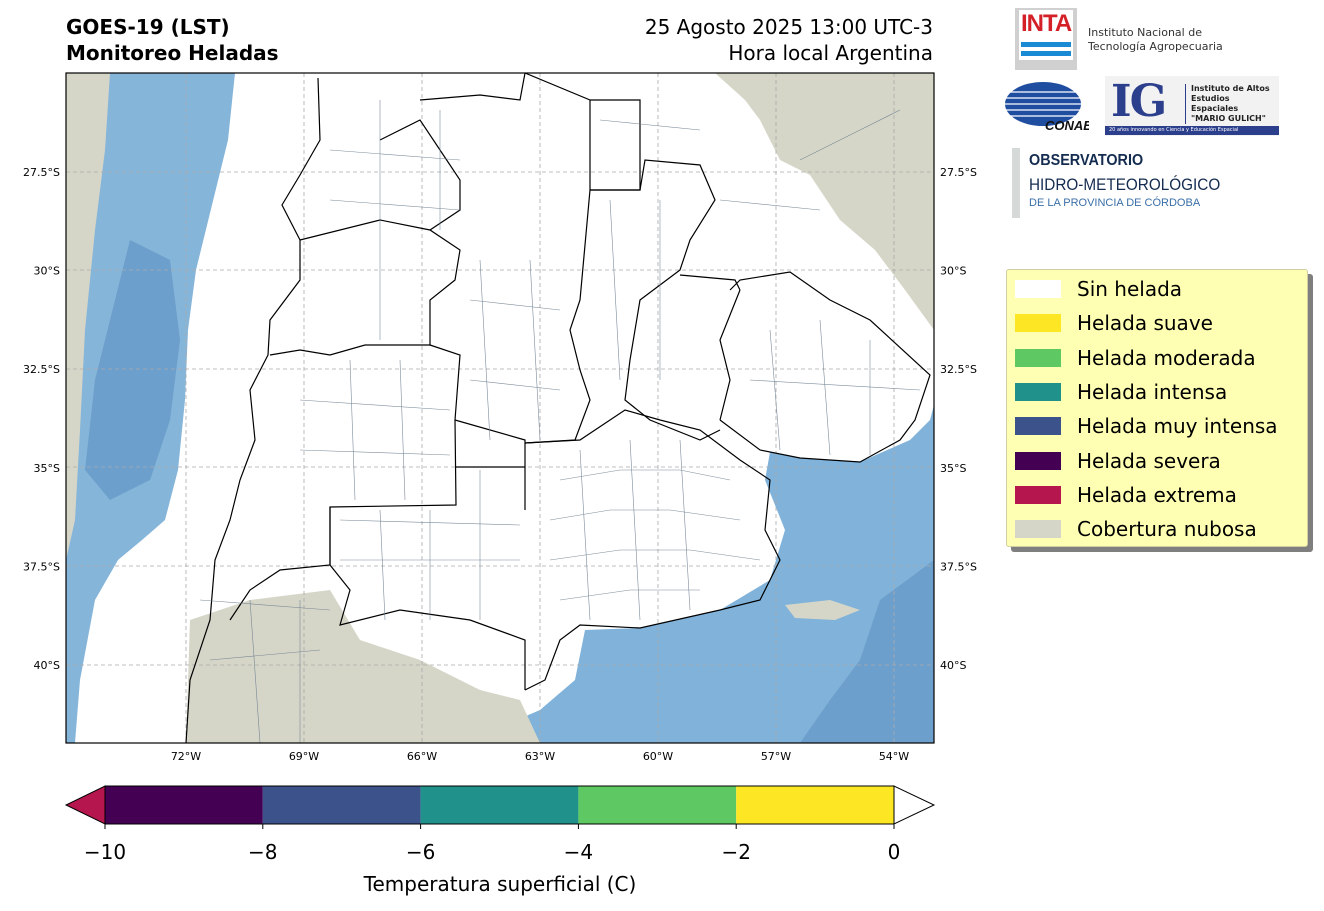 Image resolution: width=1324 pixels, height=911 pixels. What do you see at coordinates (41, 369) in the screenshot?
I see `lat-tick-label-left: 32.5°S` at bounding box center [41, 369].